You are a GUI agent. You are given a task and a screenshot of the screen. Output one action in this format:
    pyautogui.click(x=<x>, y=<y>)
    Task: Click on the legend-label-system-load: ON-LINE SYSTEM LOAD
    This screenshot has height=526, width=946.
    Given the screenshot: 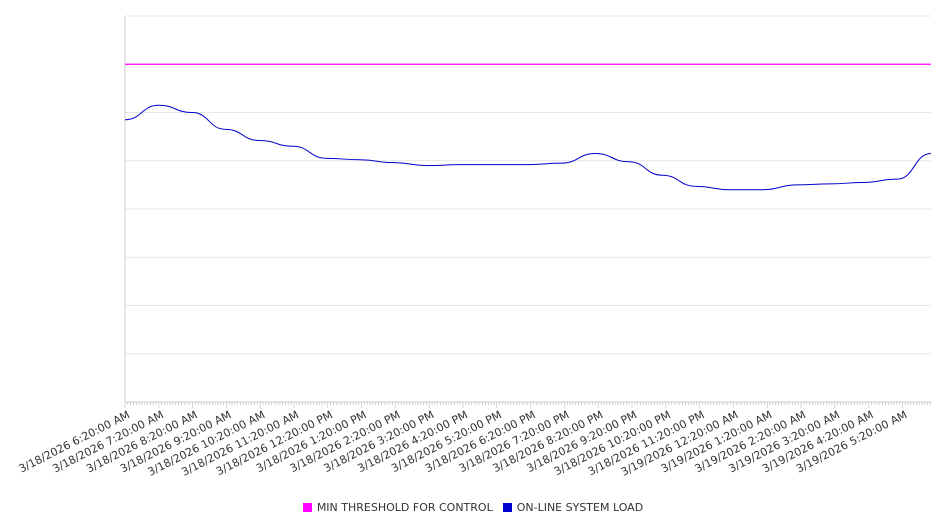 What is the action you would take?
    pyautogui.click(x=580, y=507)
    